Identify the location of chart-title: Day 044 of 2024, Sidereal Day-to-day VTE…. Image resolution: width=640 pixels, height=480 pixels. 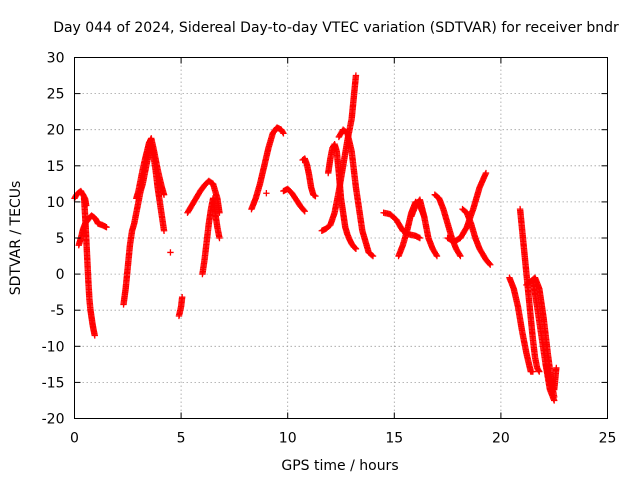
(336, 28).